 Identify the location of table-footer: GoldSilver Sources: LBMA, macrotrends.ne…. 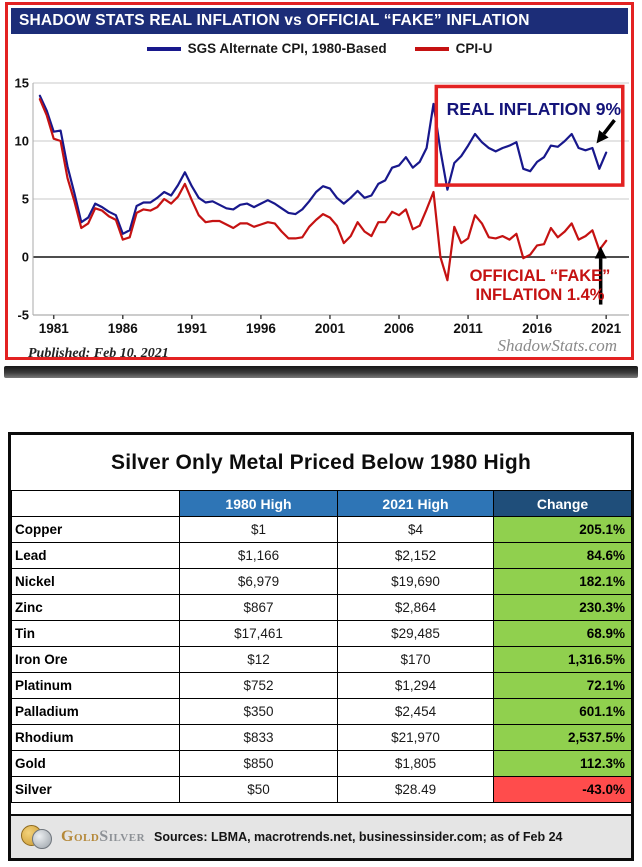
(321, 836).